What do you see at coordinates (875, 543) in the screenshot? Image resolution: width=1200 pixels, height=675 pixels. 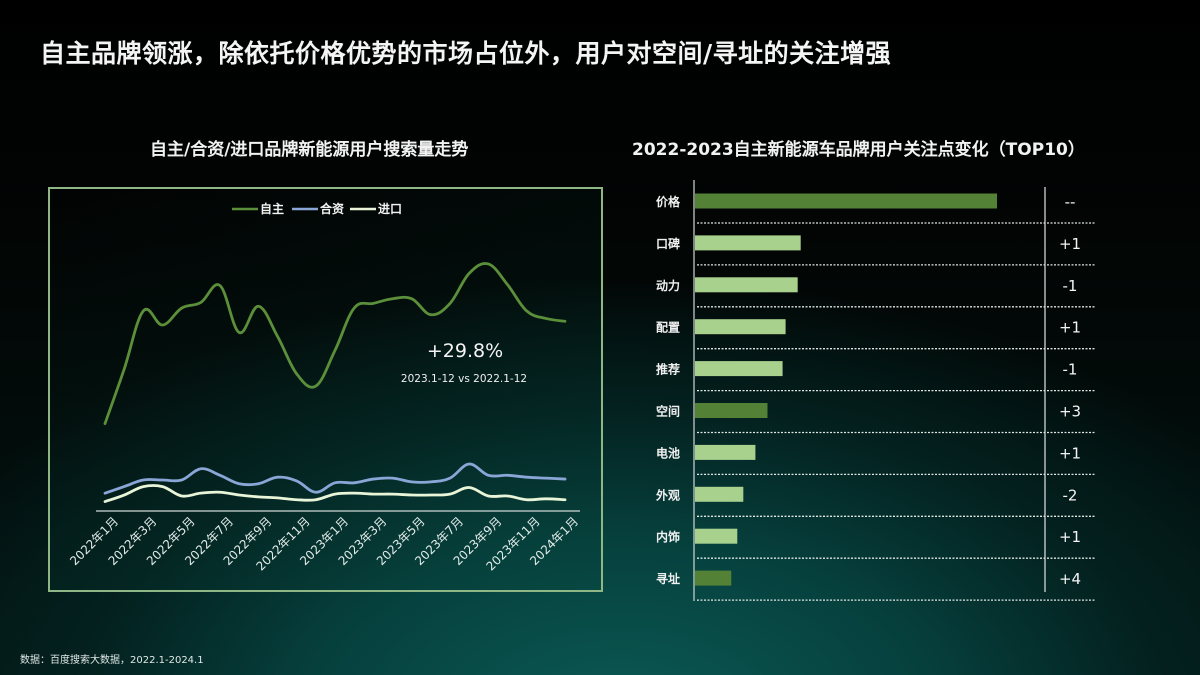 I see `bar-row: 内饰 +1` at bounding box center [875, 543].